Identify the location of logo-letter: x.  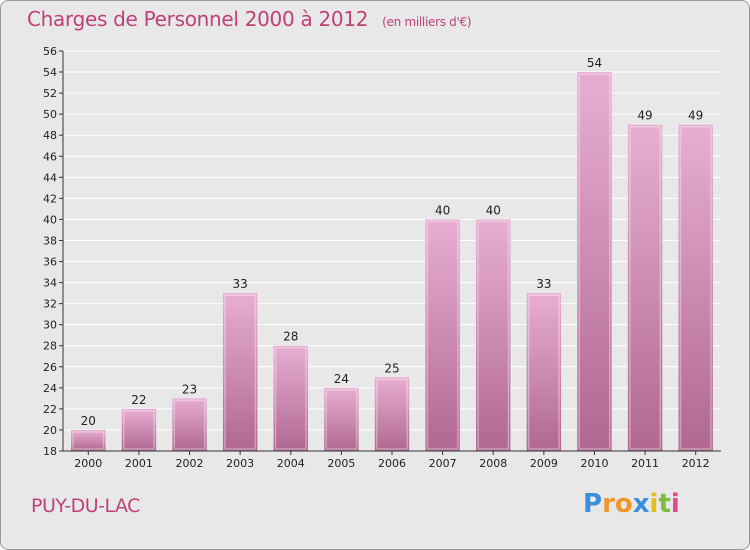
(641, 504).